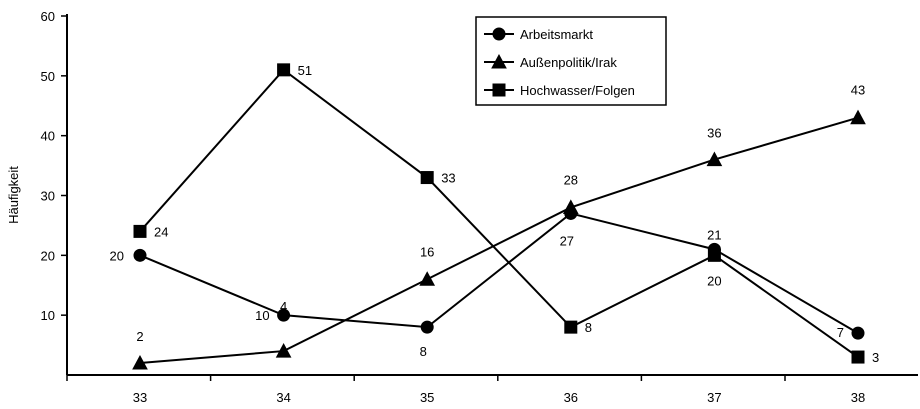  I want to click on data-label: 21, so click(714, 234).